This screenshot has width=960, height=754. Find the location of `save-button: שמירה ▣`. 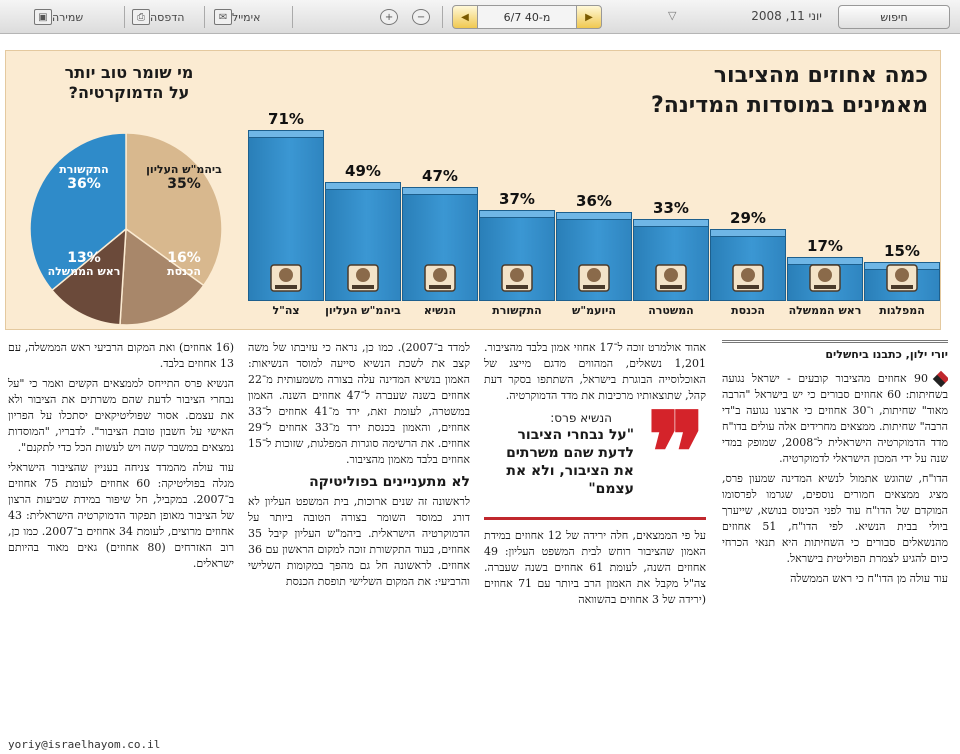

save-button: שמירה ▣ is located at coordinates (56, 17).